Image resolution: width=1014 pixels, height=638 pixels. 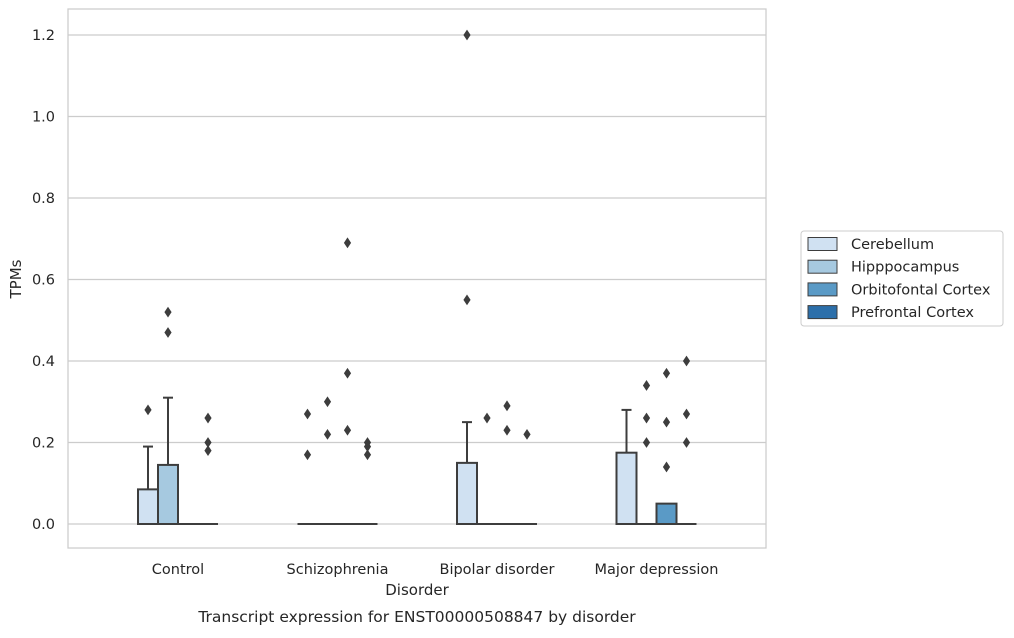 What do you see at coordinates (921, 290) in the screenshot?
I see `legend-label: Orbitofontal Cortex` at bounding box center [921, 290].